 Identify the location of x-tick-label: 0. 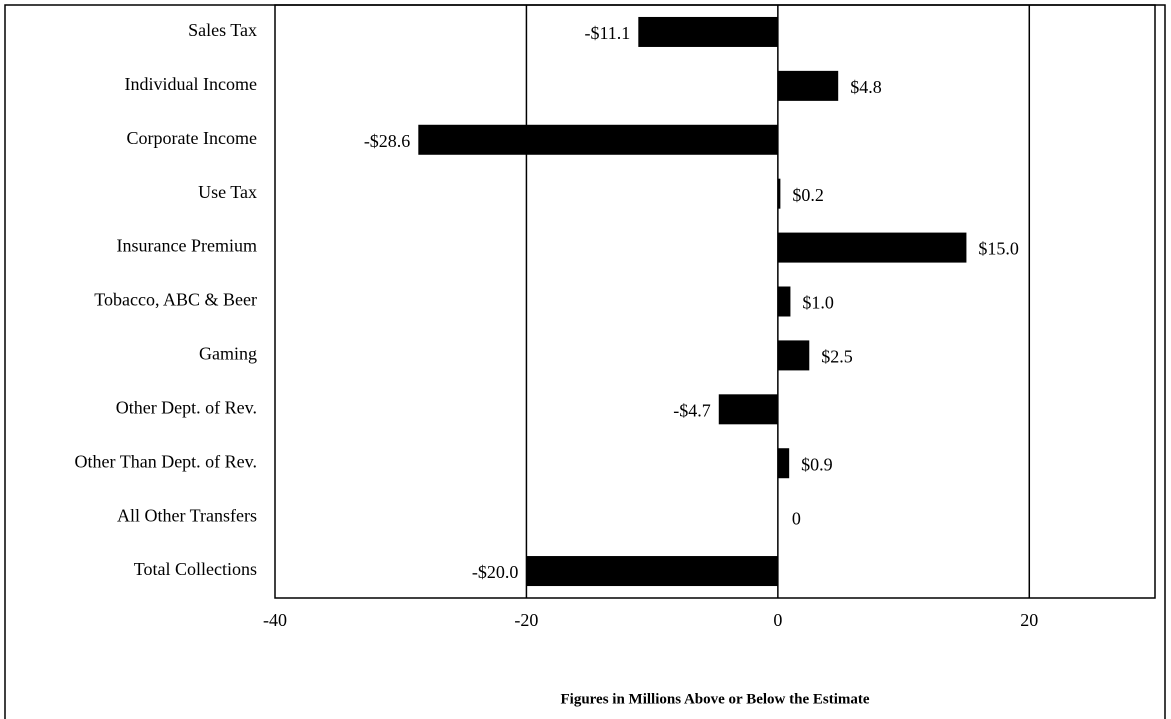
(777, 620).